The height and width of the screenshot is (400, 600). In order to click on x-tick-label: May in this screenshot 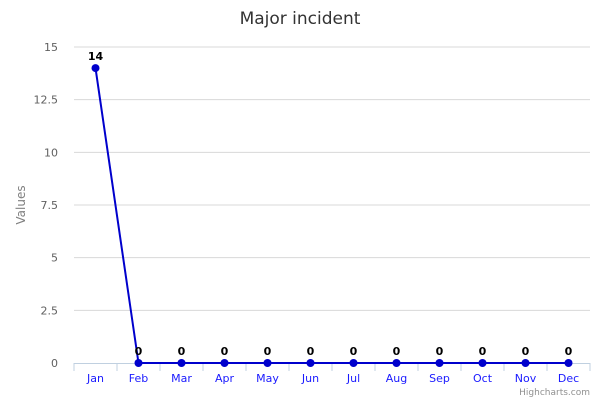, I will do `click(267, 378)`.